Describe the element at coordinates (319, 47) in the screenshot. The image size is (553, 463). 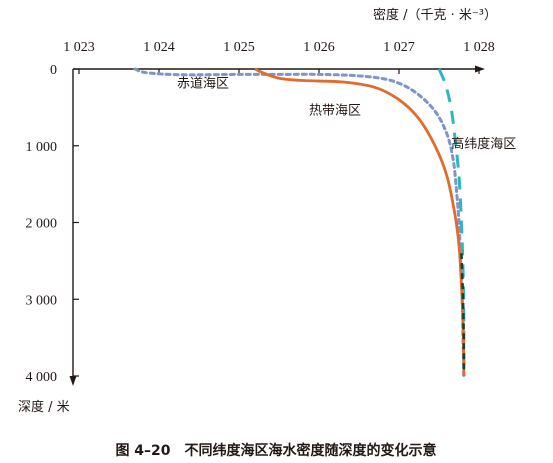
I see `x-tick-label: 1 026` at that location.